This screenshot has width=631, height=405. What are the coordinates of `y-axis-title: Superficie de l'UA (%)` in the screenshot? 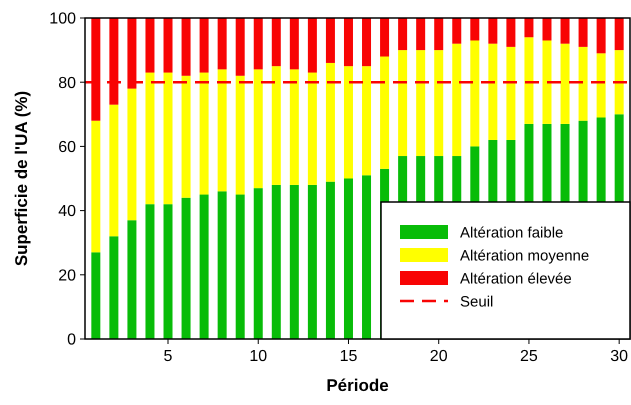 It's located at (21, 178).